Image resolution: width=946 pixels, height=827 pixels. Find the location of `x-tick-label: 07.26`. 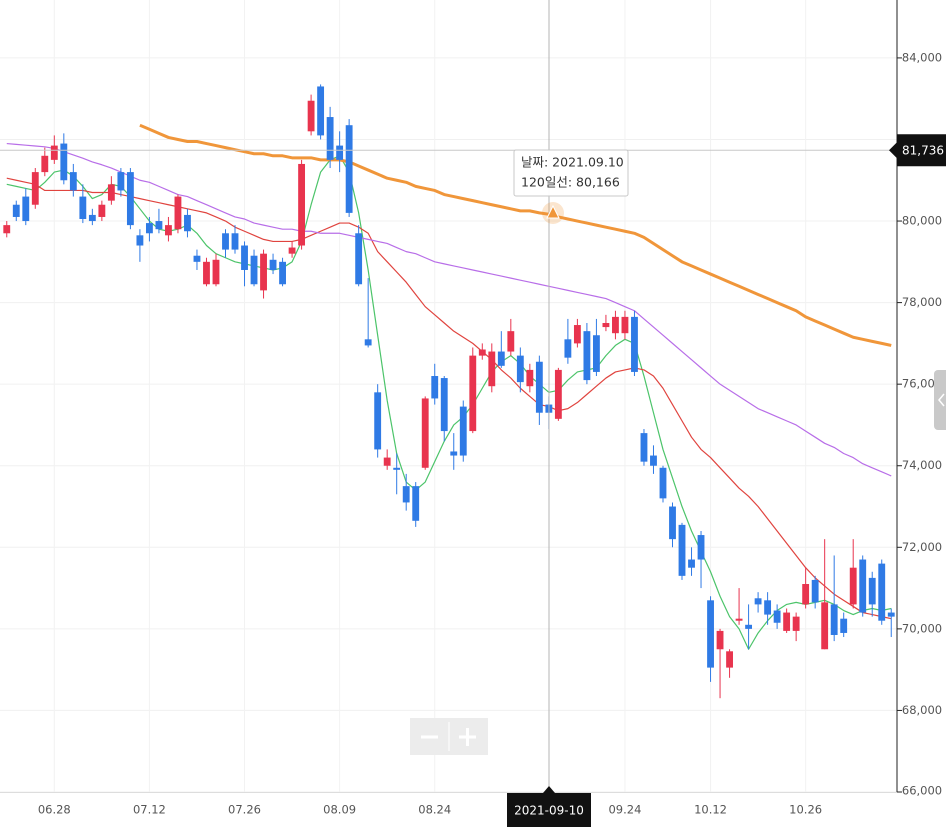

x-tick-label: 07.26 is located at coordinates (244, 810).